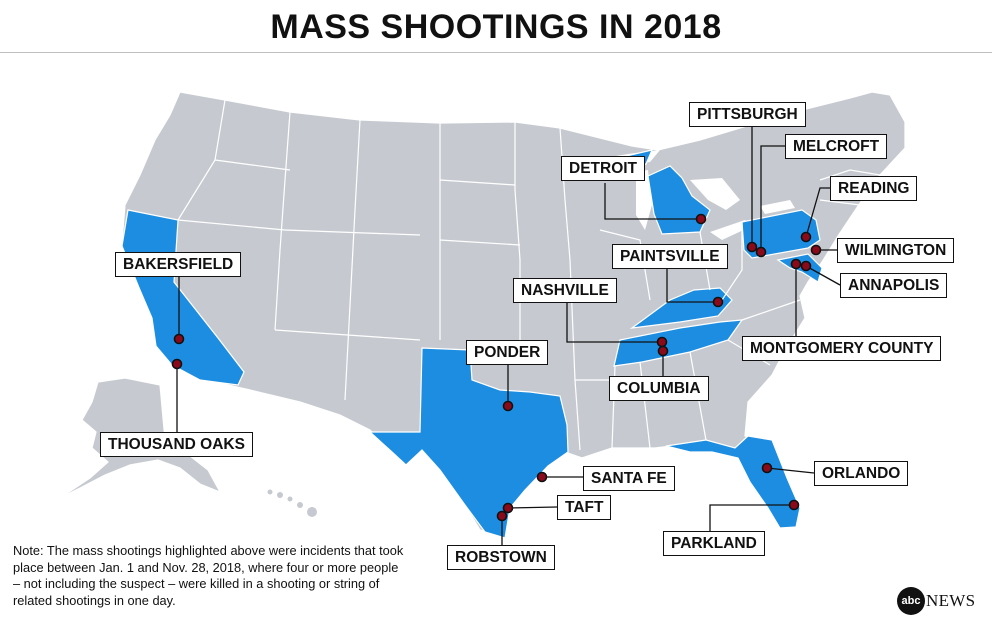 The image size is (992, 620). What do you see at coordinates (894, 285) in the screenshot?
I see `location-label-annapolis: ANNAPOLIS` at bounding box center [894, 285].